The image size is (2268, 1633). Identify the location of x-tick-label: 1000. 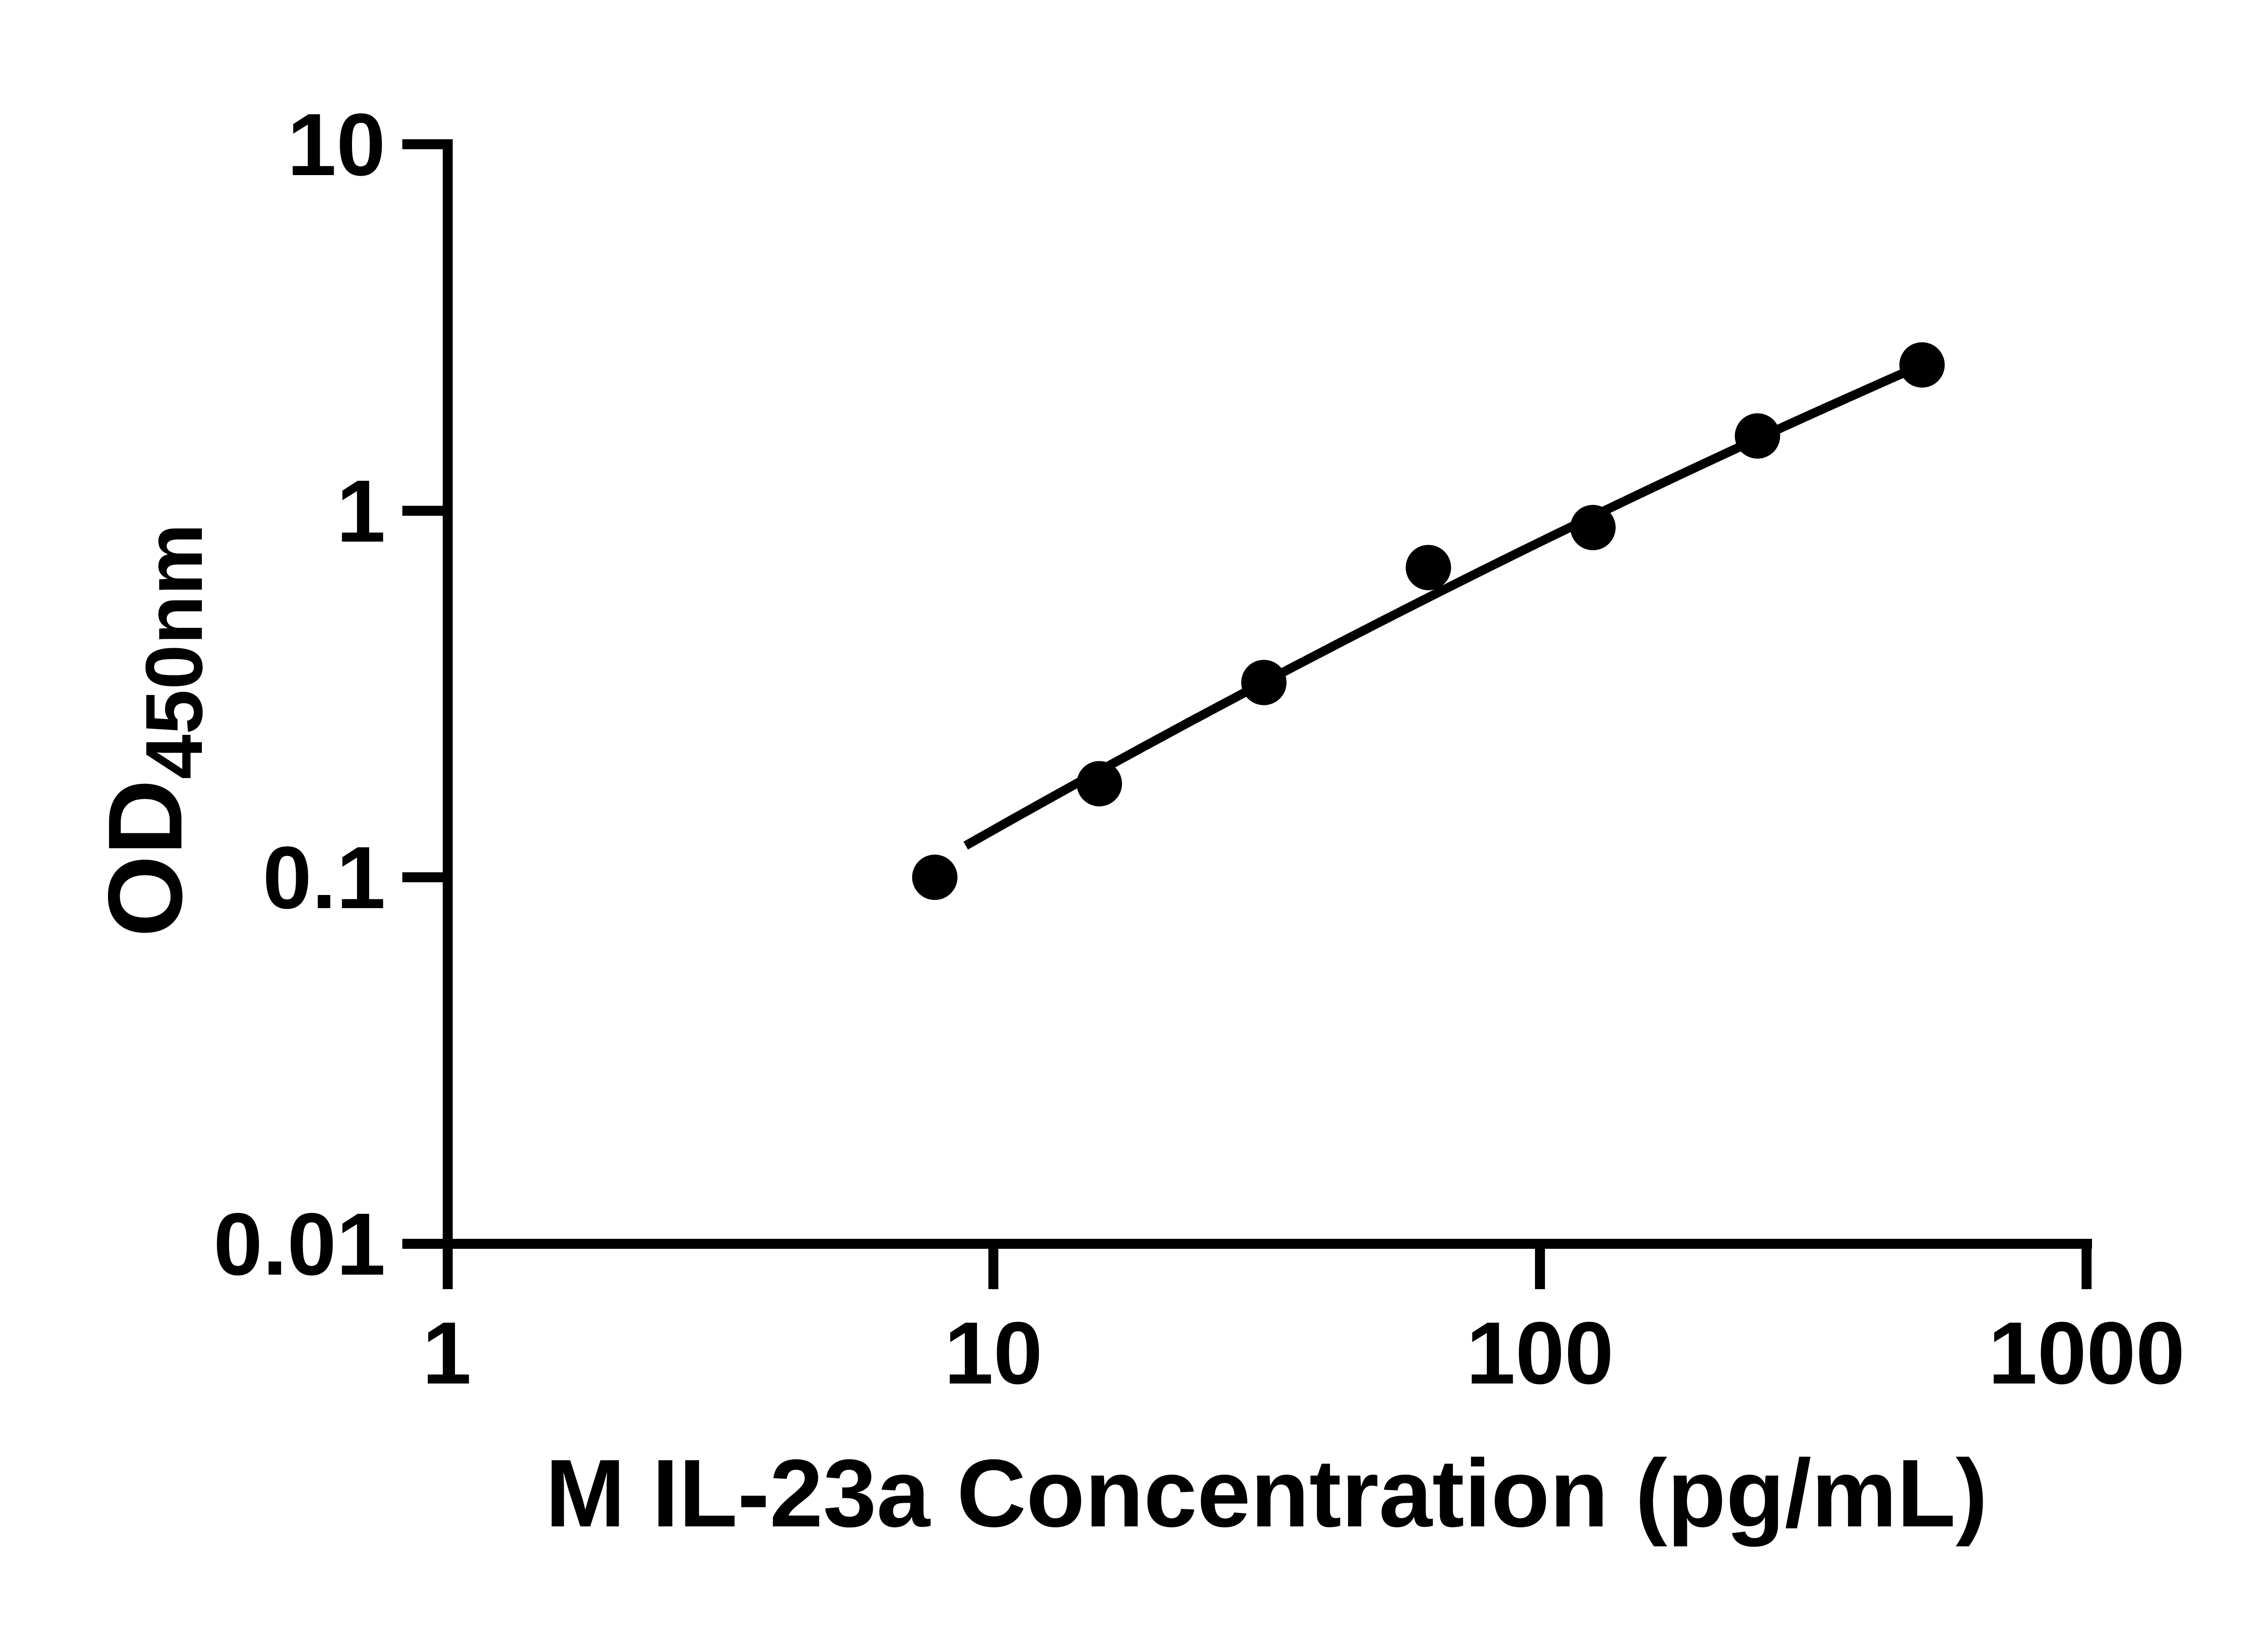
(2086, 1353).